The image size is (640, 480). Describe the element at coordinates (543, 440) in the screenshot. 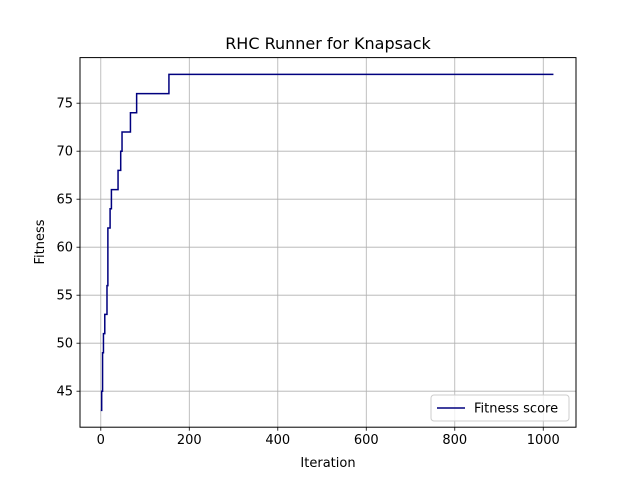

I see `x-tick-label-5: 1000` at that location.